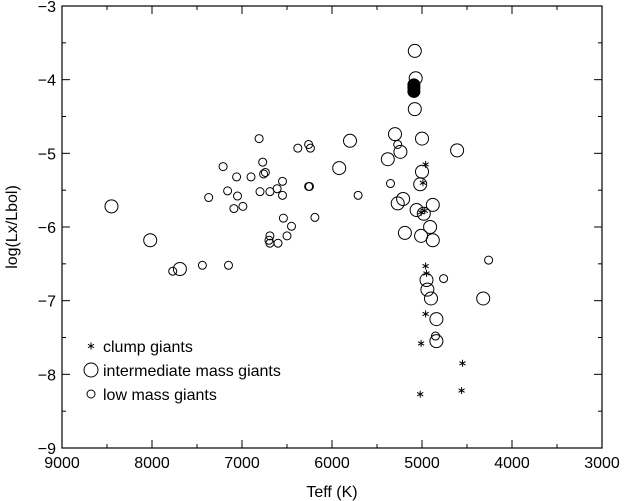 This screenshot has width=624, height=501. What do you see at coordinates (47, 81) in the screenshot?
I see `y-tick-label: −4` at bounding box center [47, 81].